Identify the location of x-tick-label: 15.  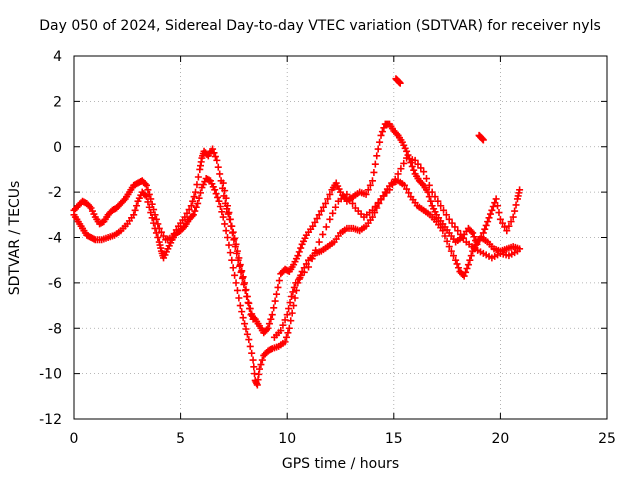
(394, 439).